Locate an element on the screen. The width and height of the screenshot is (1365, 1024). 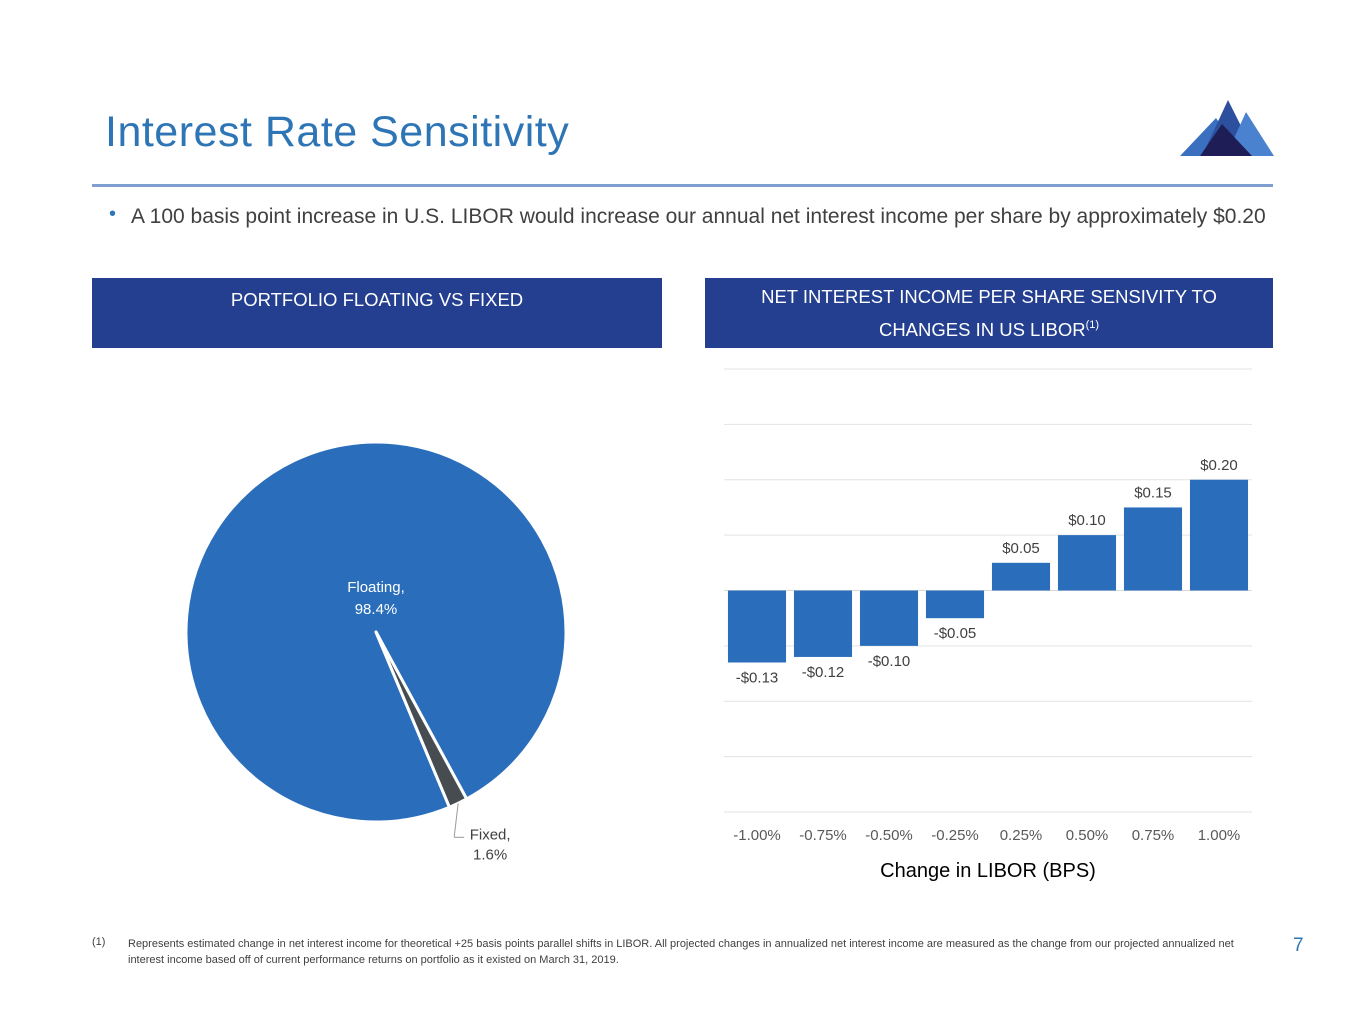
bar-data-label: -$0.10 is located at coordinates (889, 661).